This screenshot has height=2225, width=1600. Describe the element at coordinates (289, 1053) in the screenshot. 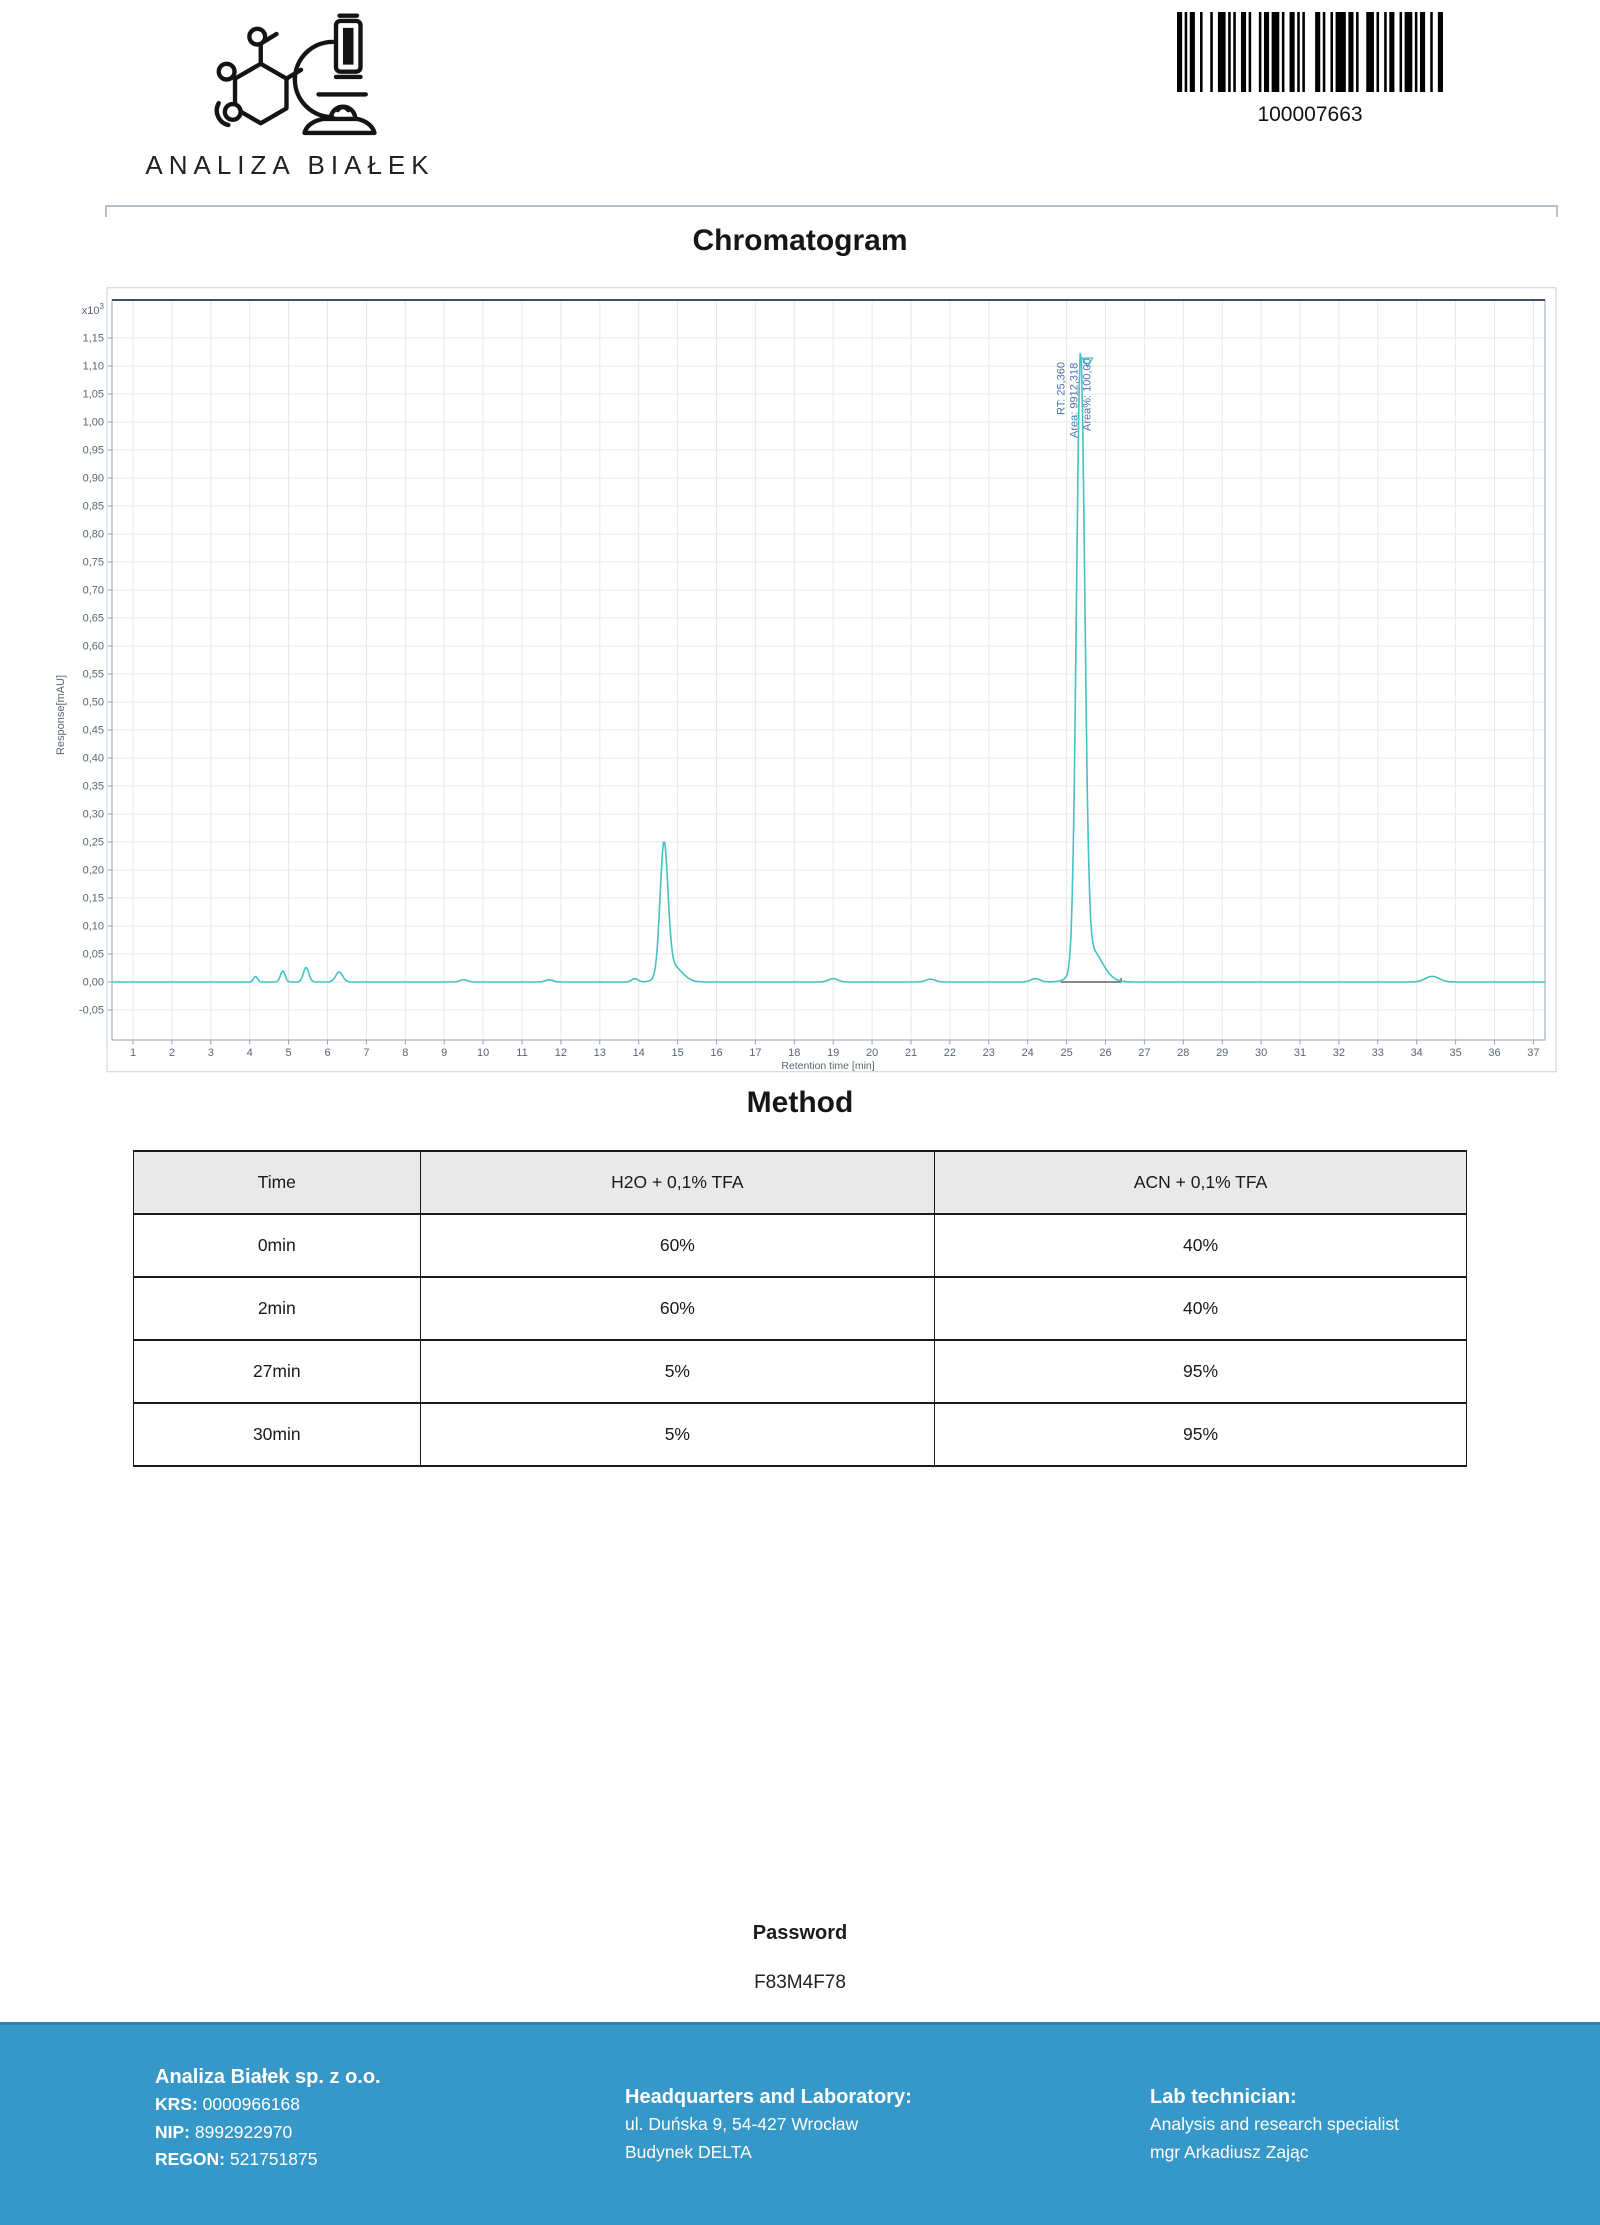

I see `svg-text: 5` at that location.